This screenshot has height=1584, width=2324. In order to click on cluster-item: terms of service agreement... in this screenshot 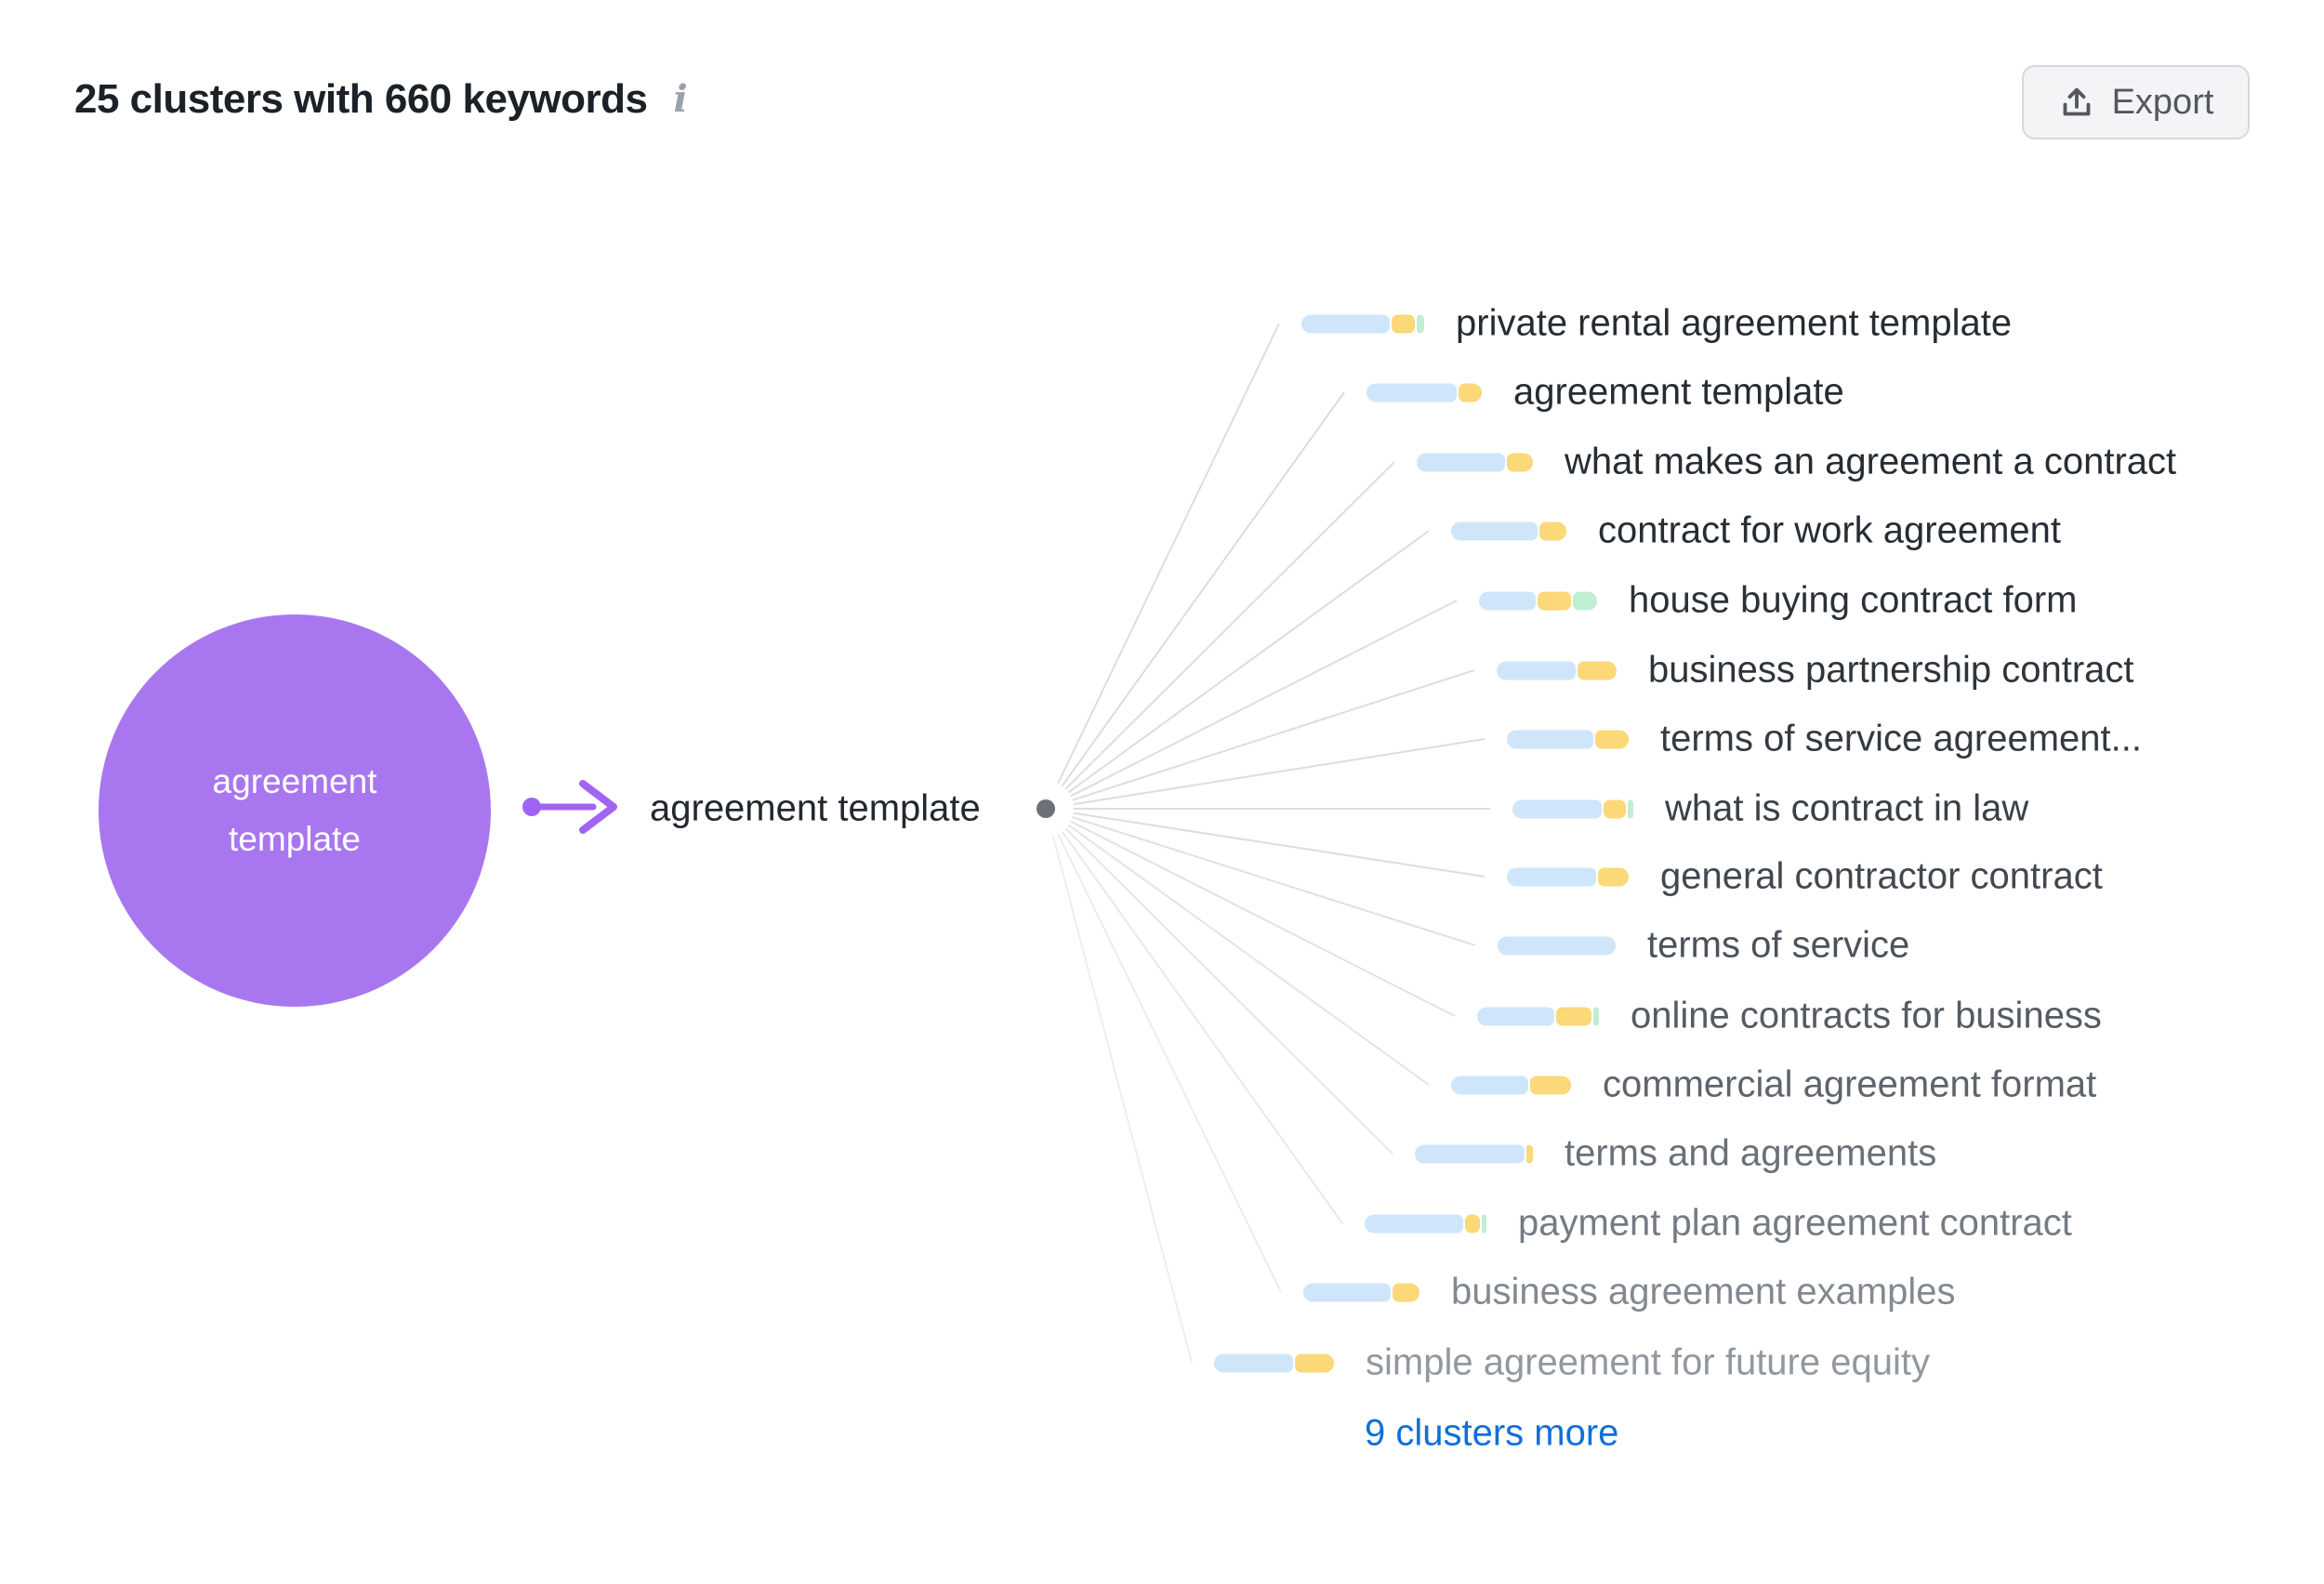, I will do `click(1824, 739)`.